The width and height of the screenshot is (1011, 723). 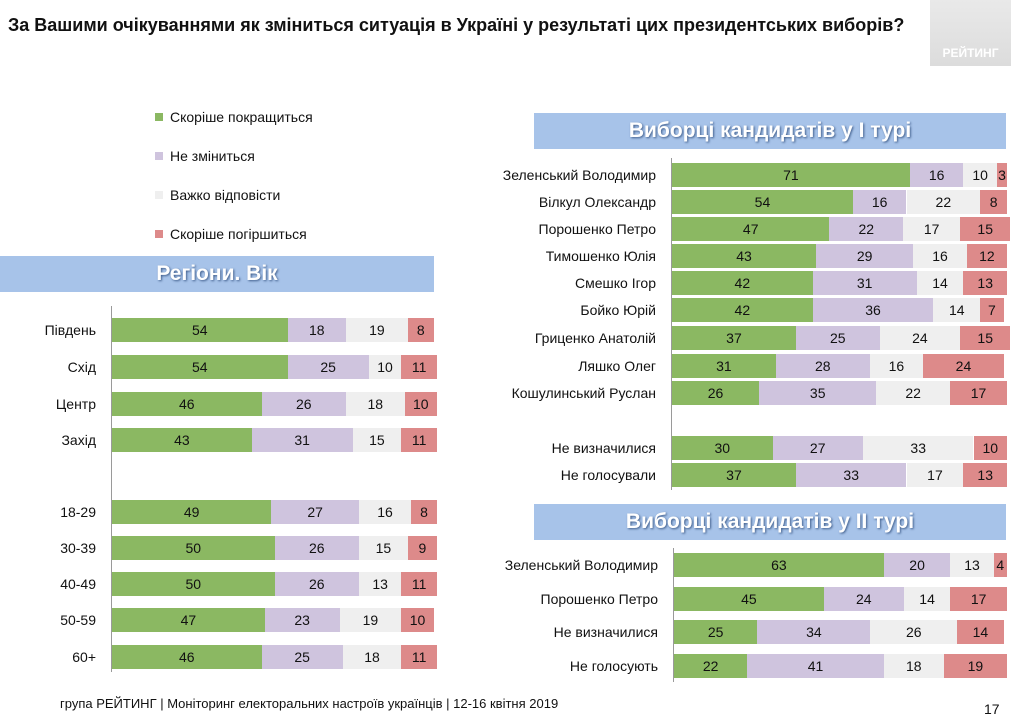 I want to click on bar-segment-worse: 3, so click(x=1001, y=175).